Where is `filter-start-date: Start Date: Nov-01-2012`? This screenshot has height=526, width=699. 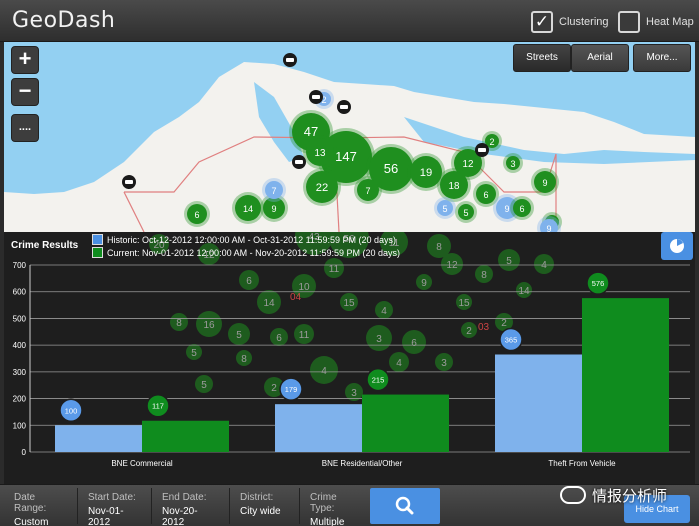
filter-start-date: Start Date: Nov-01-2012 is located at coordinates (115, 507).